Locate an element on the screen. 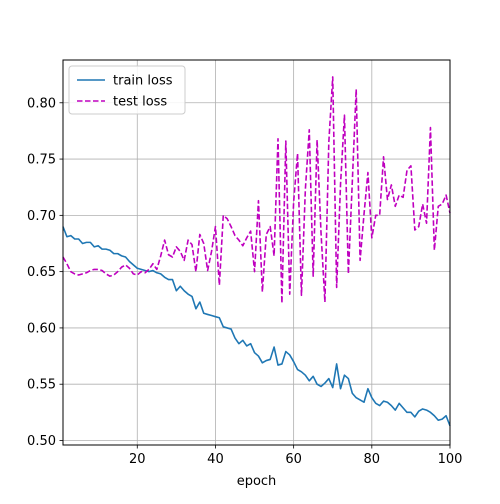  y-tick-label: 0.65 is located at coordinates (41, 272).